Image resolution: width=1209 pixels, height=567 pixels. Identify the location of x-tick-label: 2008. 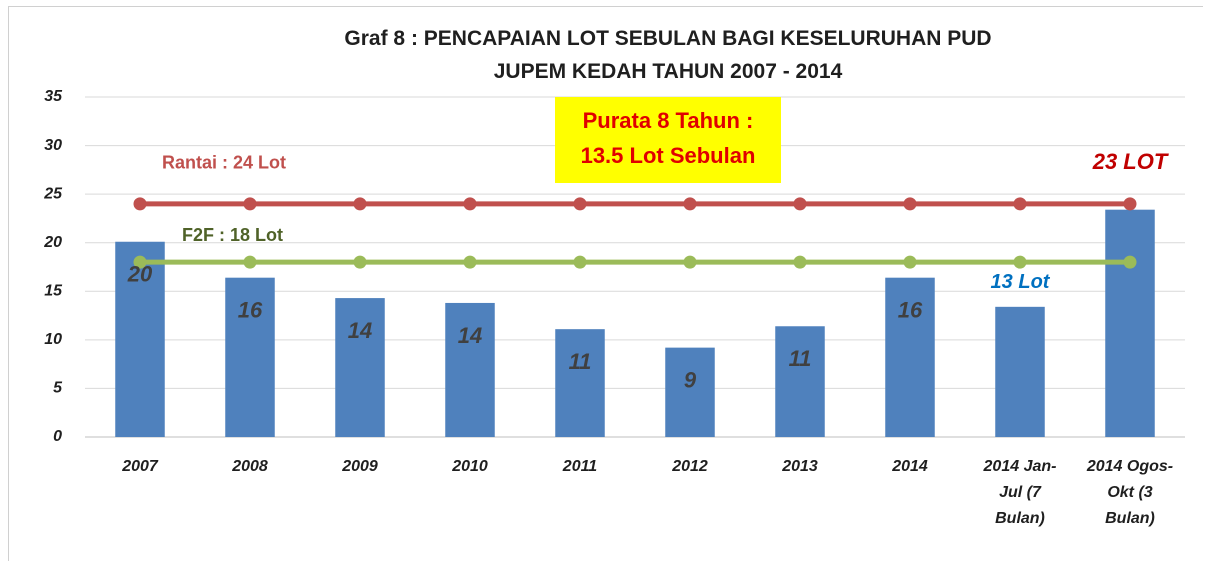
(250, 466).